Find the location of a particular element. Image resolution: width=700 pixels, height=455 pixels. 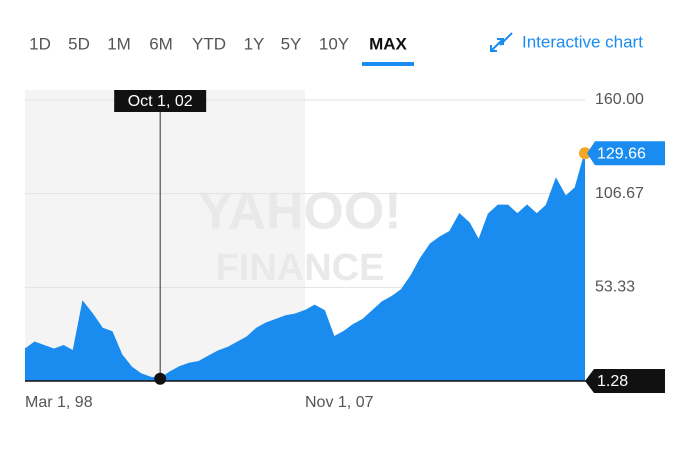

x-tick-label: Mar 1, 98 is located at coordinates (59, 402).